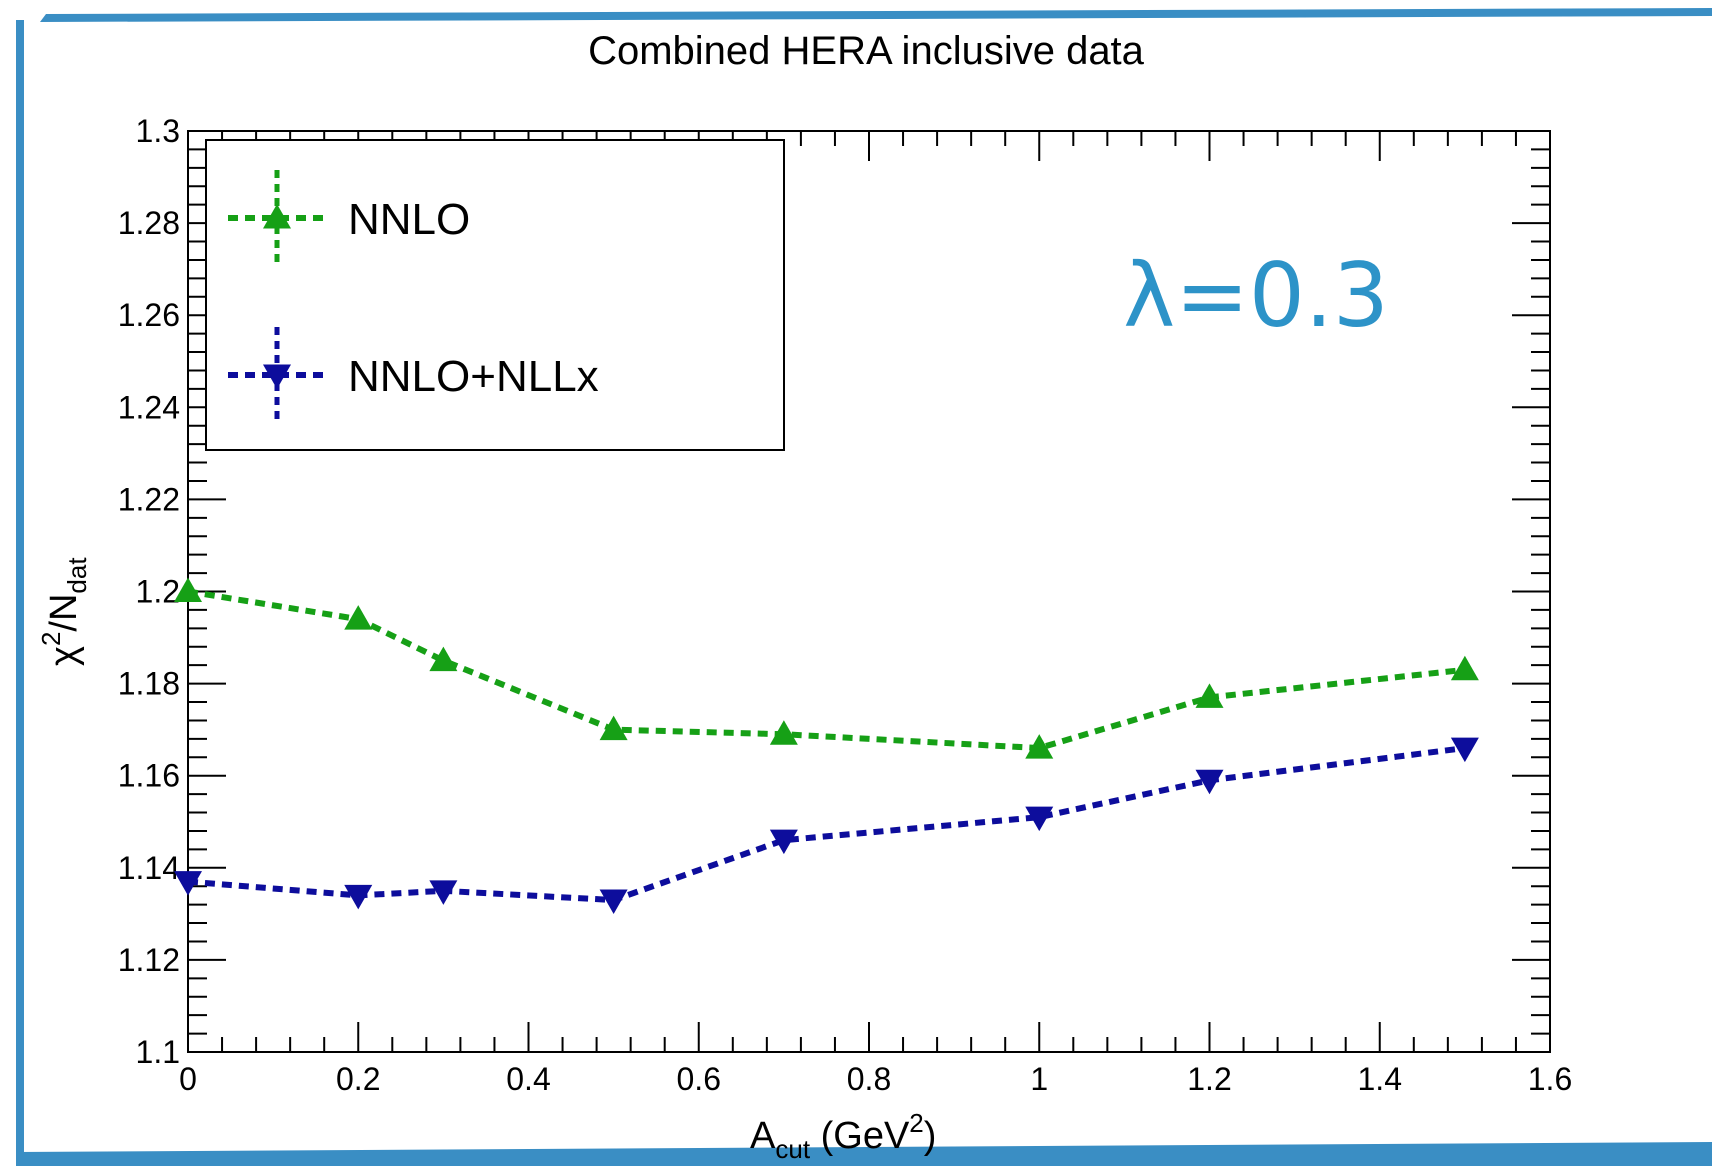 The height and width of the screenshot is (1166, 1712). Describe the element at coordinates (149, 223) in the screenshot. I see `y-tick-label: 1.28` at that location.